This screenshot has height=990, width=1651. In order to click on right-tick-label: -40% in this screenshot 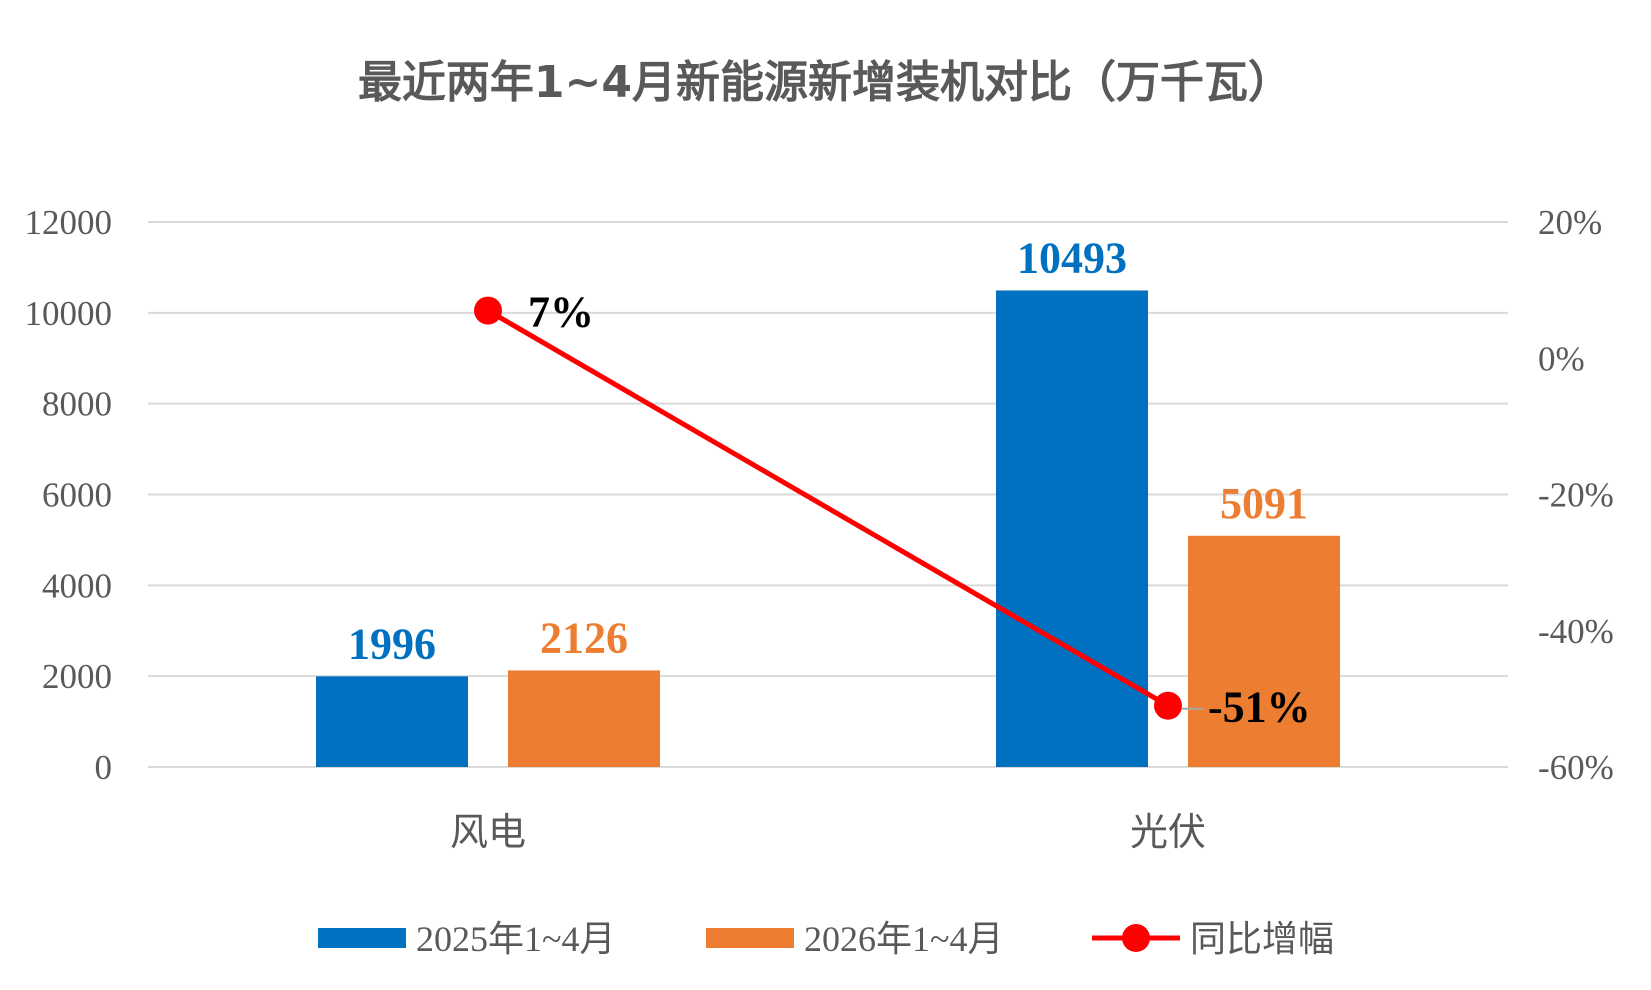, I will do `click(1576, 631)`.